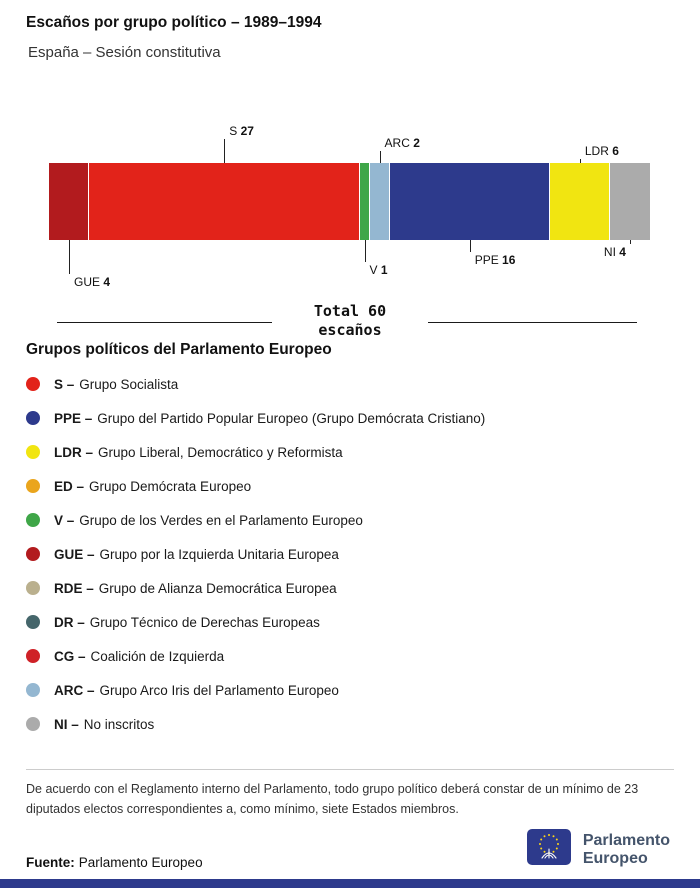 The height and width of the screenshot is (888, 700). Describe the element at coordinates (630, 242) in the screenshot. I see `leader-line-ni` at that location.